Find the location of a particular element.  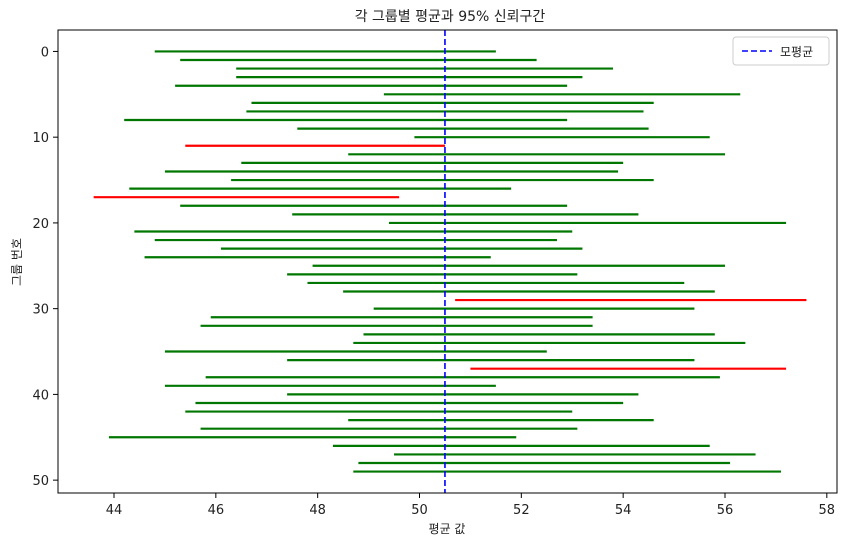

legend: 모평균 is located at coordinates (781, 51).